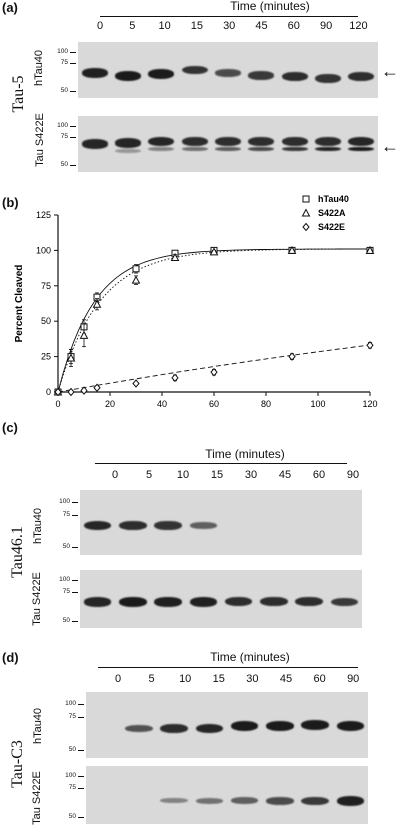 The width and height of the screenshot is (400, 828). Describe the element at coordinates (38, 726) in the screenshot. I see `row-label-d-htau40: hTau40` at that location.